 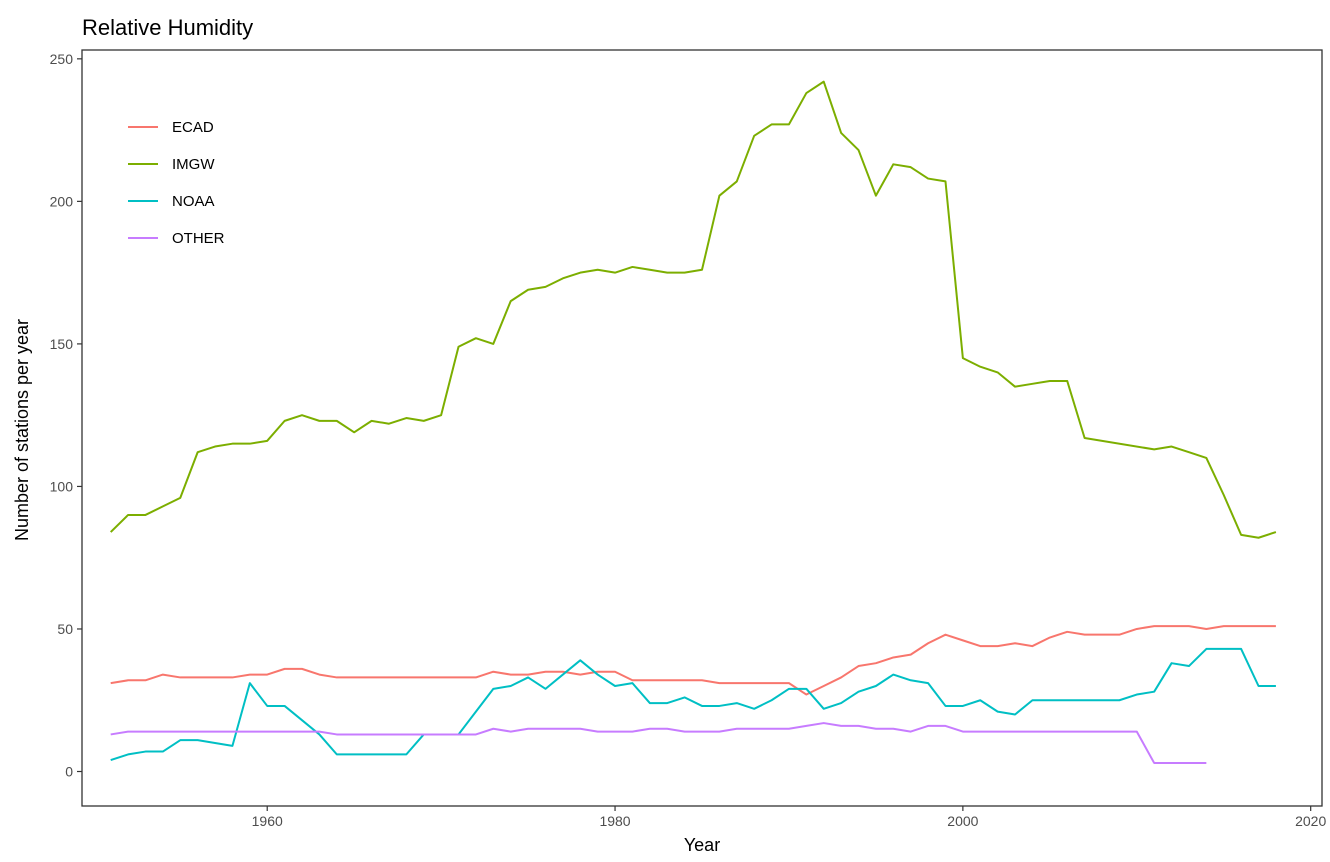 What do you see at coordinates (62, 344) in the screenshot?
I see `y-tick-label: 150` at bounding box center [62, 344].